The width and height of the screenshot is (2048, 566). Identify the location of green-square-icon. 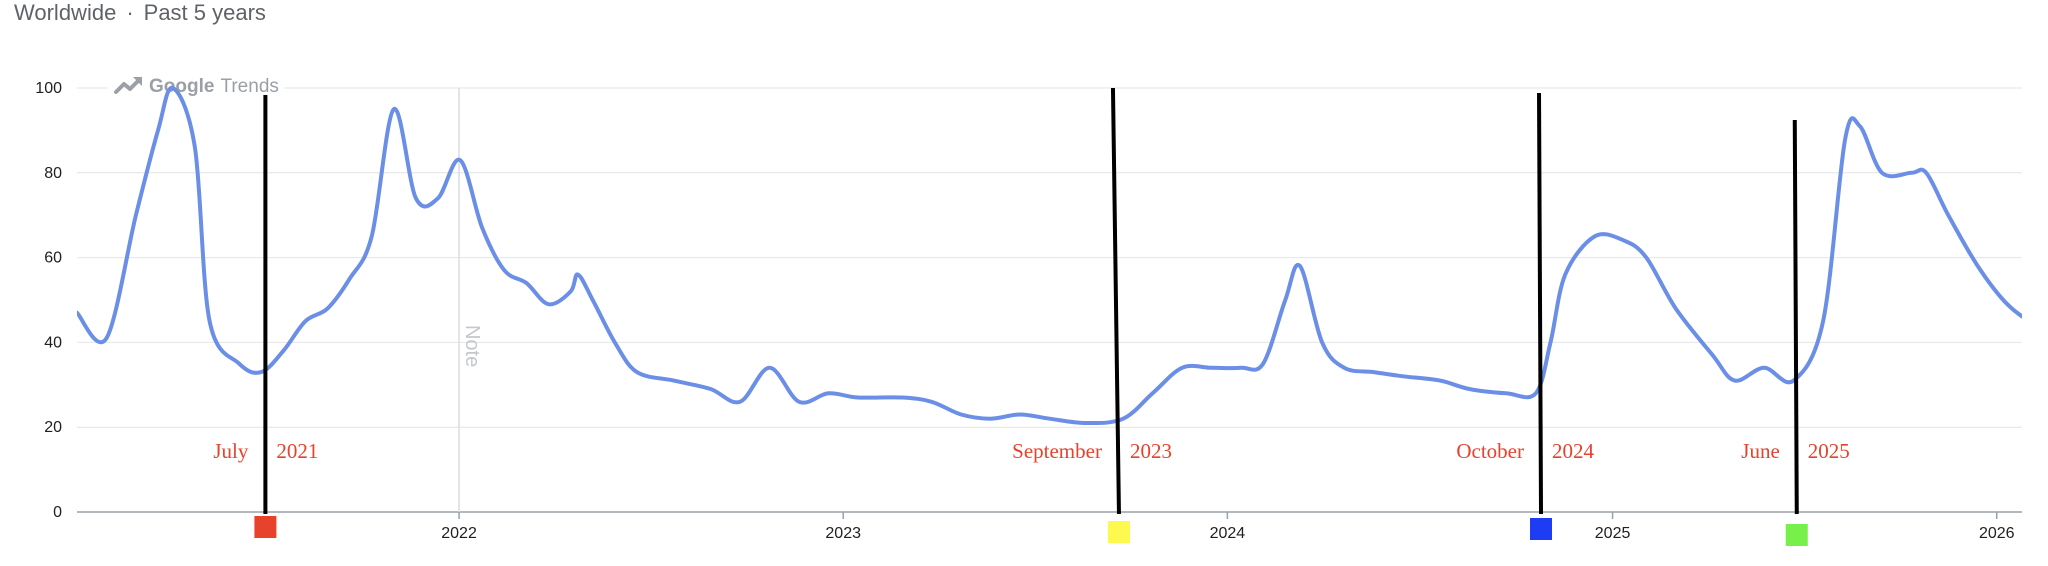
(1796, 535).